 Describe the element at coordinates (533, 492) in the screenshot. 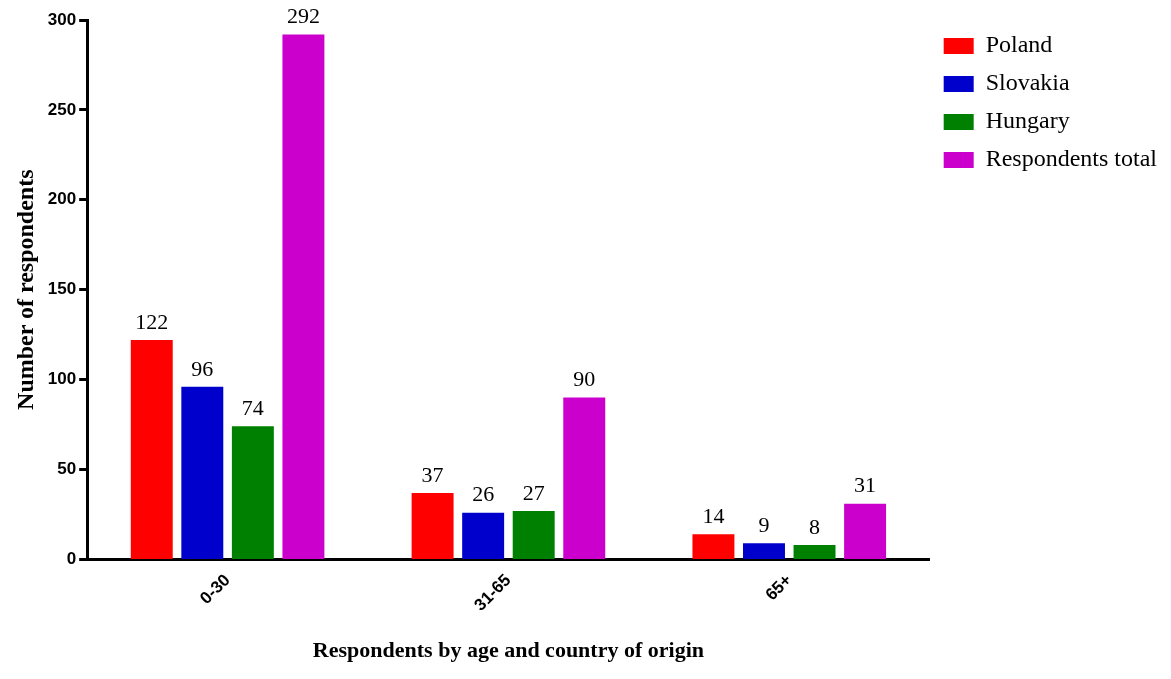

I see `data-label: 27` at that location.